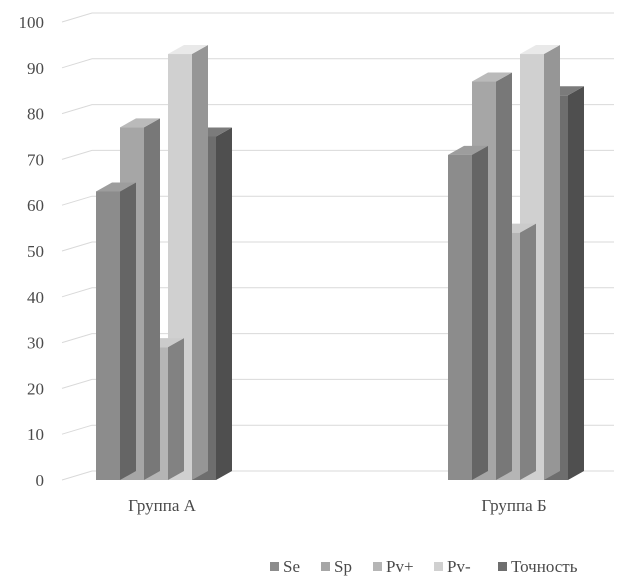 This screenshot has height=581, width=643. What do you see at coordinates (291, 566) in the screenshot?
I see `legend-label: Se` at bounding box center [291, 566].